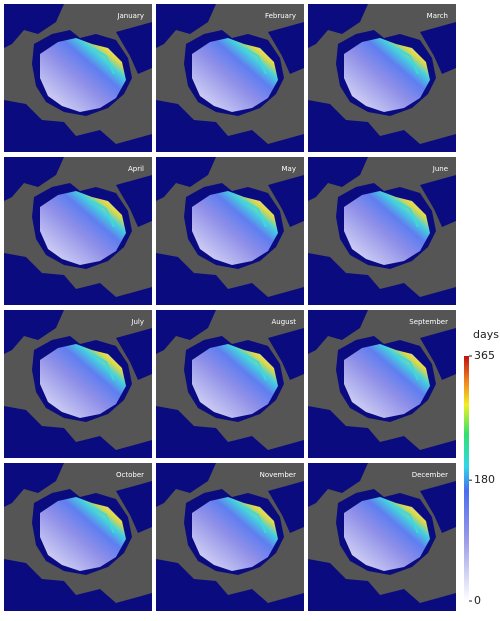 This screenshot has width=500, height=621. I want to click on map-panel: April, so click(78, 231).